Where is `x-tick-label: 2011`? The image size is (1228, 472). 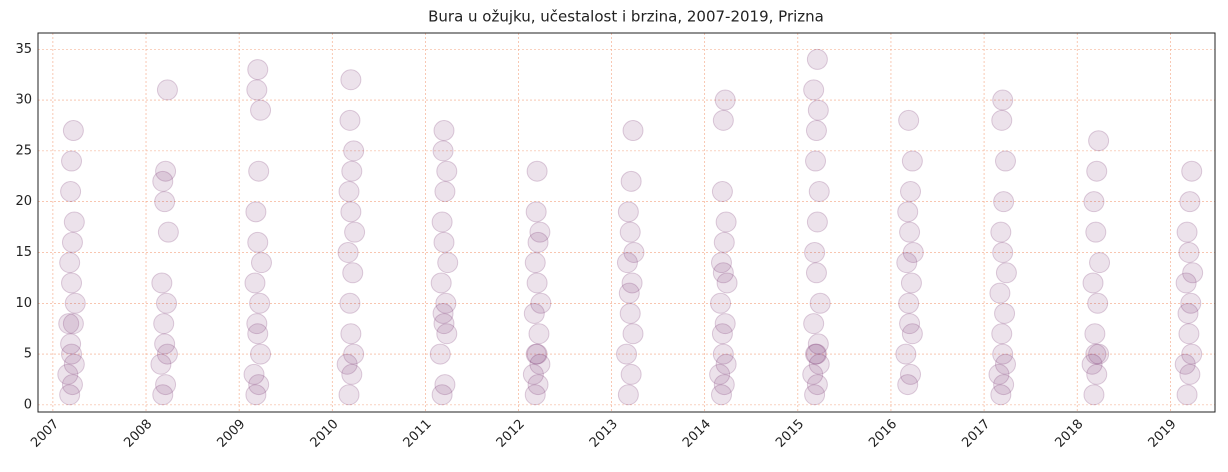
x-tick-label: 2011 is located at coordinates (418, 434).